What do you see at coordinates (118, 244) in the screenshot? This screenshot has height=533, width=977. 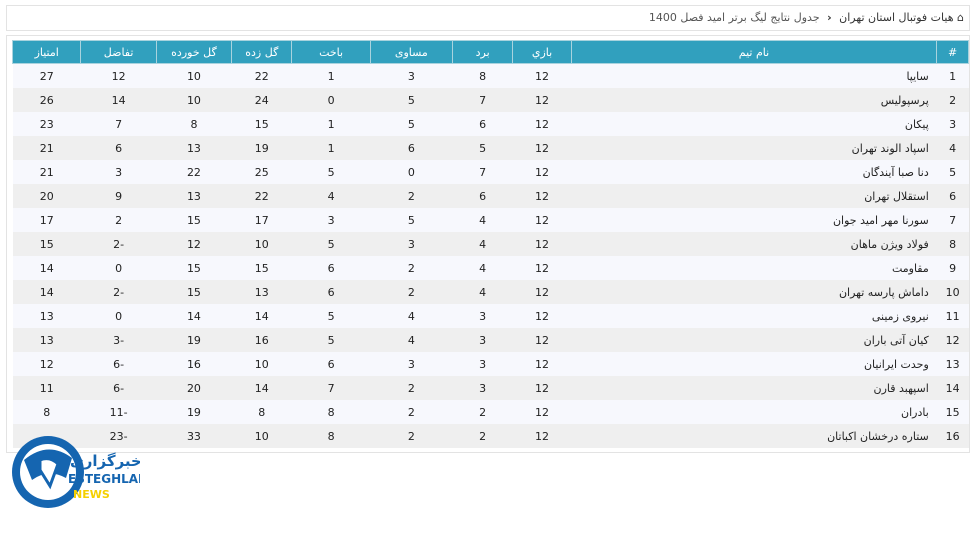 I see `table-cell: -2` at bounding box center [118, 244].